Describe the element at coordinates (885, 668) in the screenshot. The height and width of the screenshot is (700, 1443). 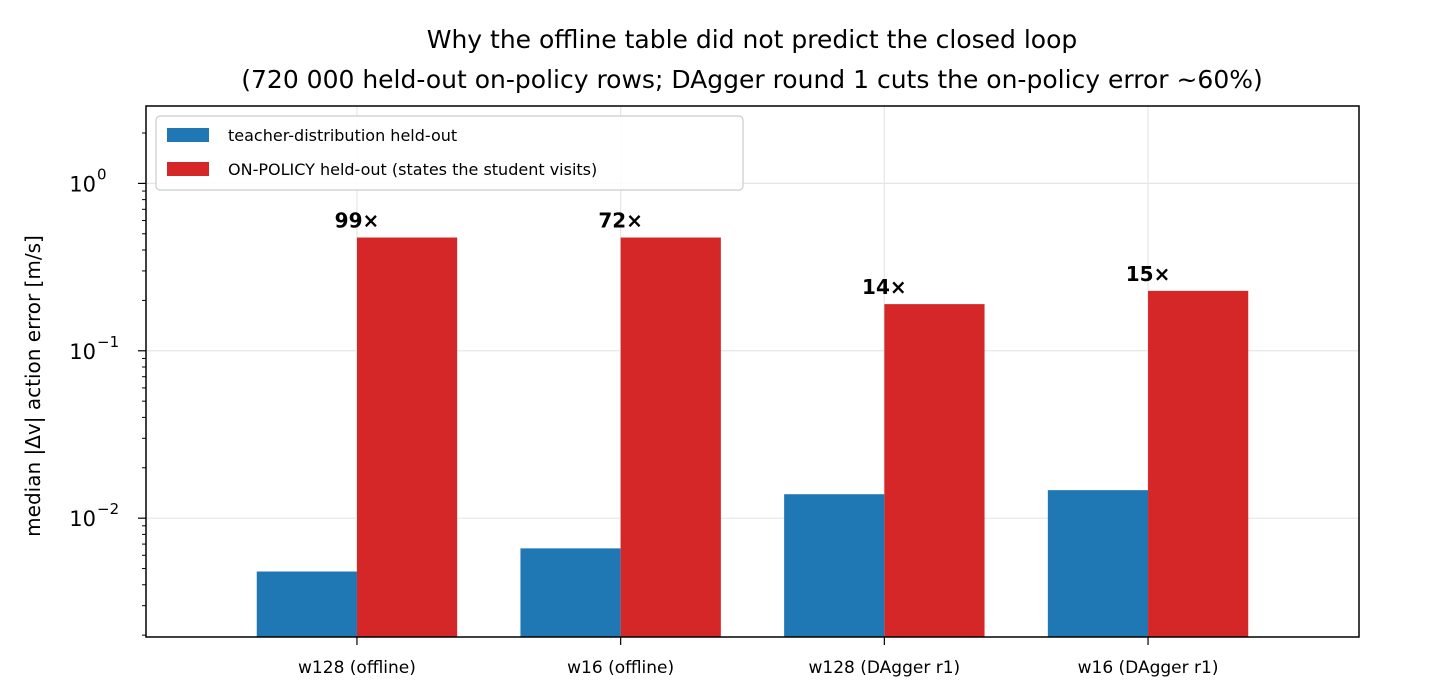
I see `x-tick-label: w128 (DAgger r1)` at that location.